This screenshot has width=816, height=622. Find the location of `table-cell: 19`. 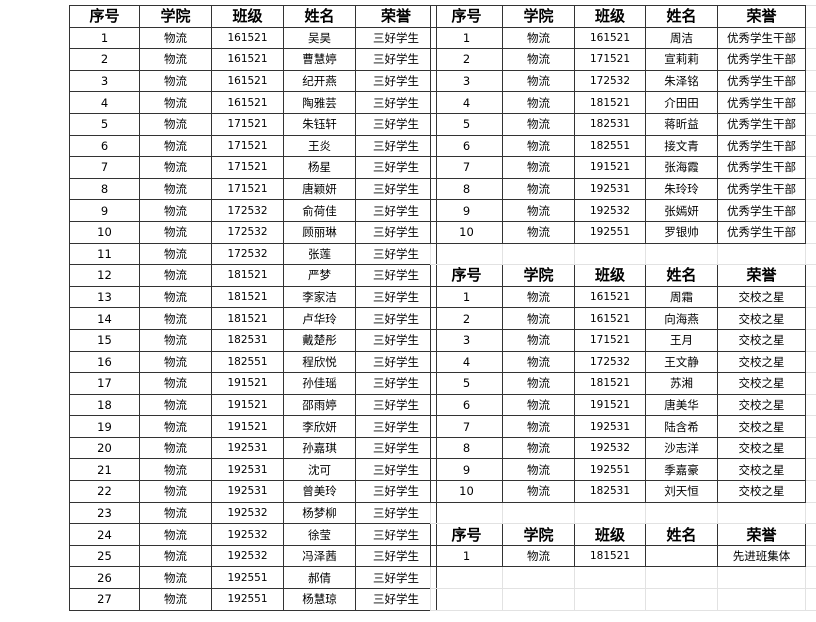

table-cell: 19 is located at coordinates (104, 426).